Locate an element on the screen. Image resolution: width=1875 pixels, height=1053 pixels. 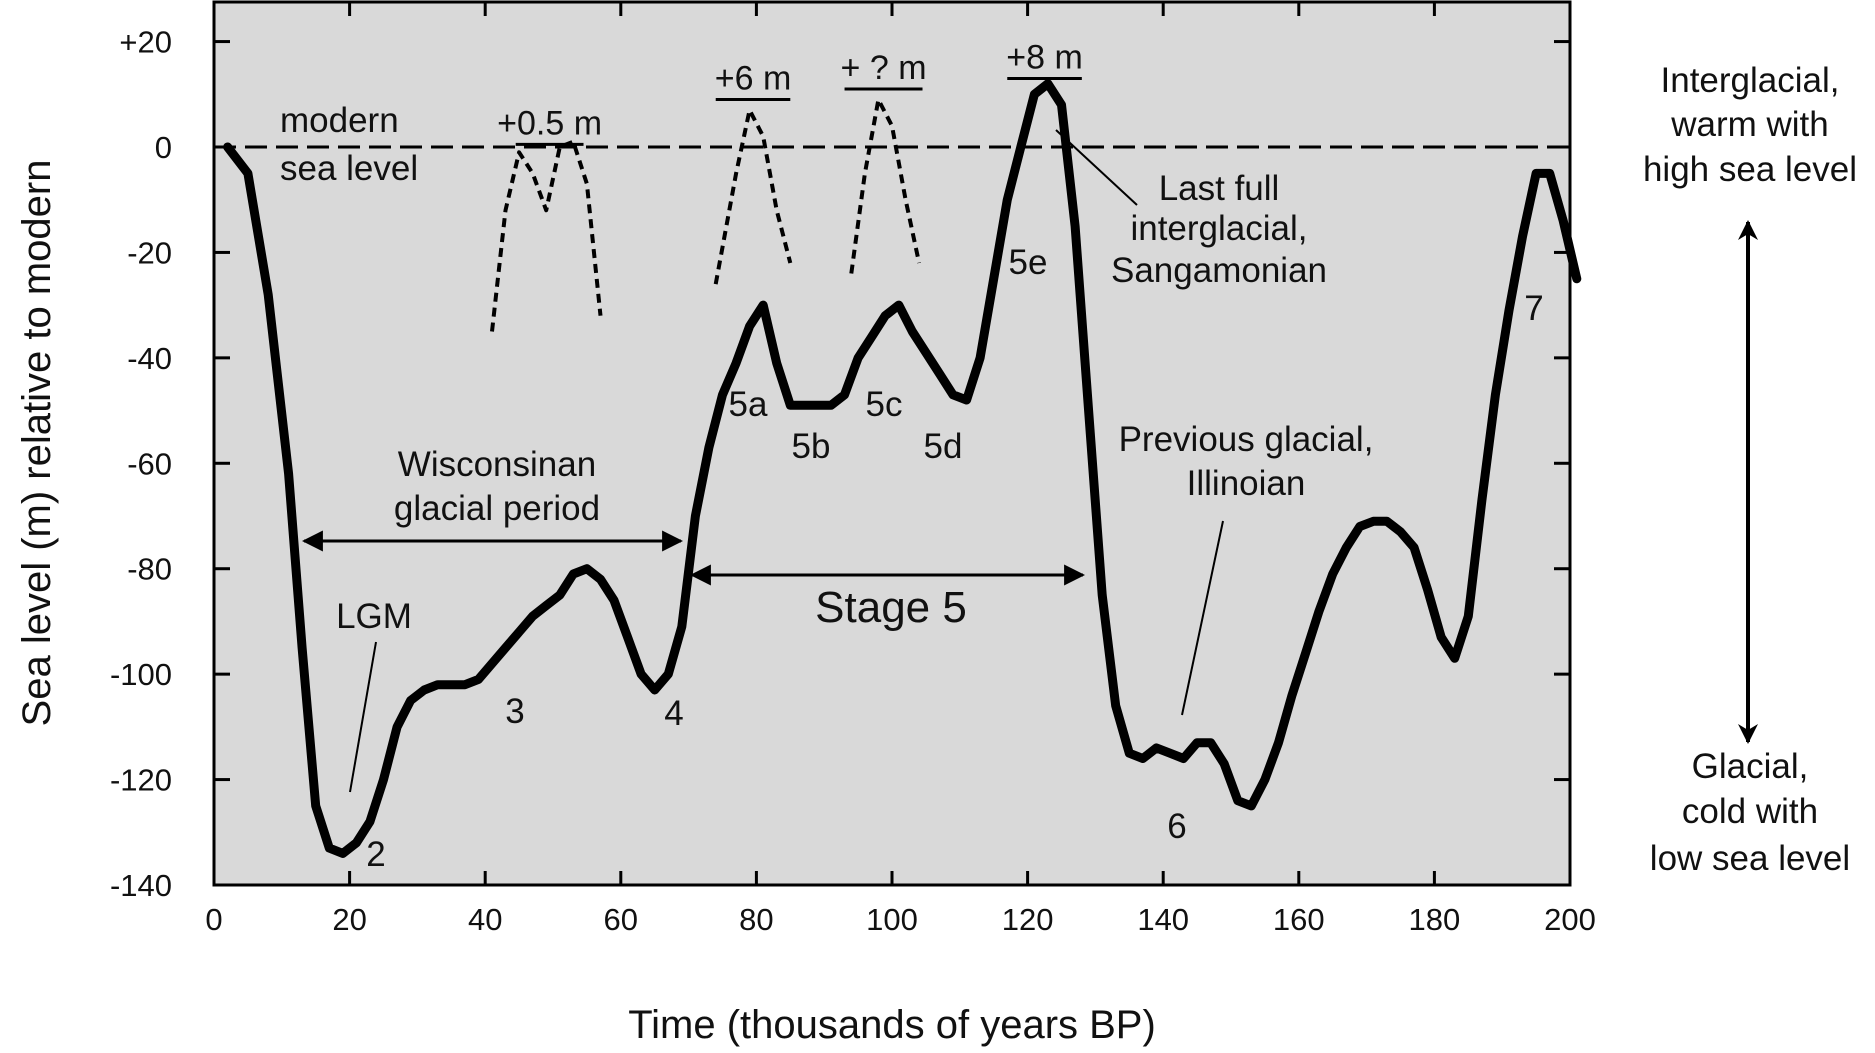
highstand-label: +0.5 m is located at coordinates (549, 123).